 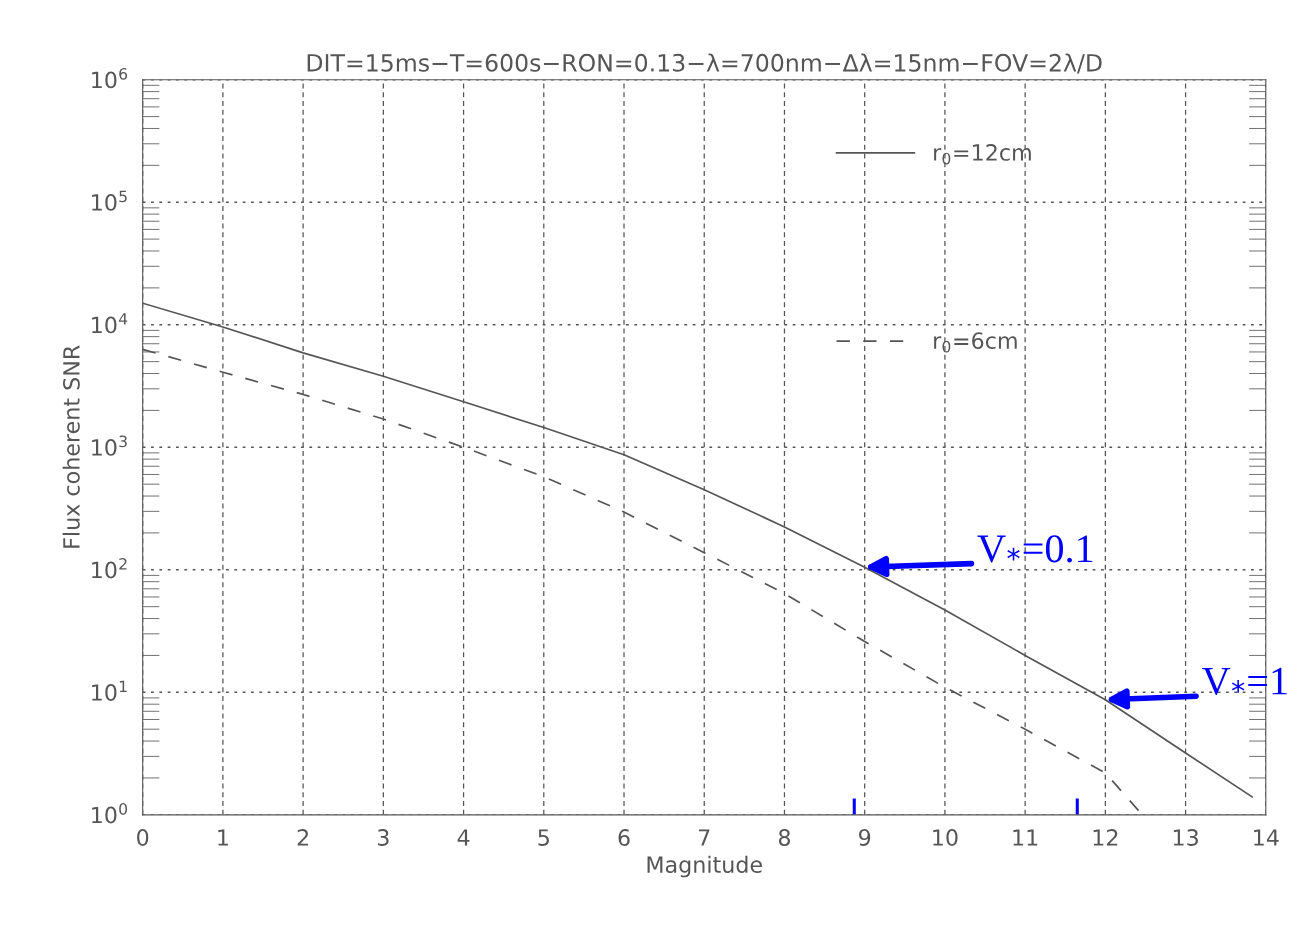 What do you see at coordinates (1025, 837) in the screenshot?
I see `x-tick-label: 11` at bounding box center [1025, 837].